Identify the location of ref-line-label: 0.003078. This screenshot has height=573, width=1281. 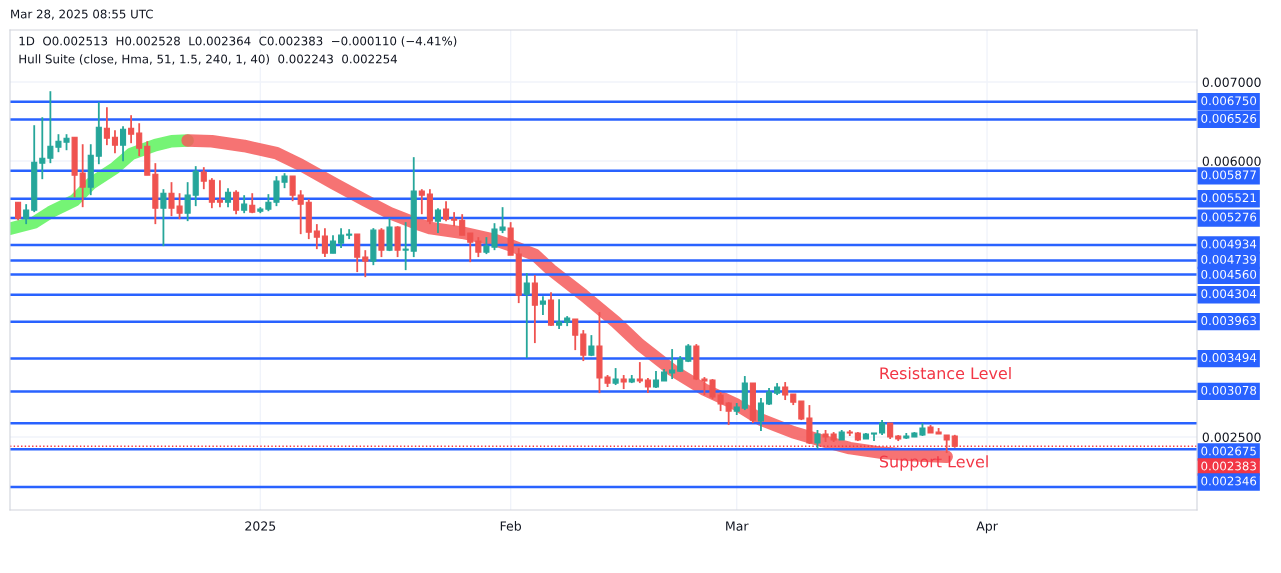
(1229, 390).